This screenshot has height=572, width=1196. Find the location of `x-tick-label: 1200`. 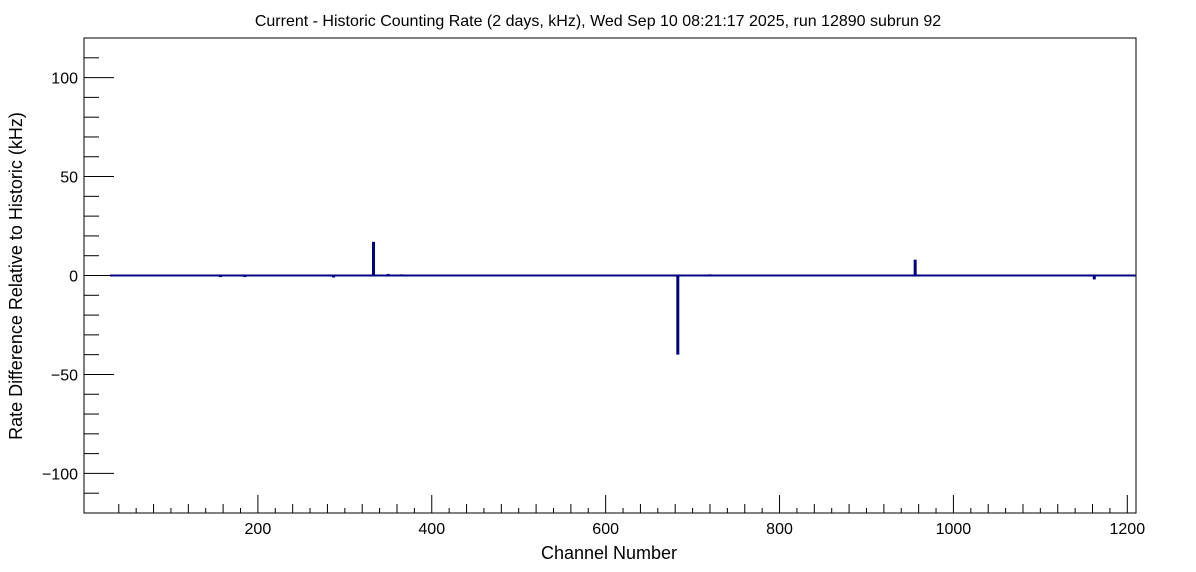

x-tick-label: 1200 is located at coordinates (1128, 529).